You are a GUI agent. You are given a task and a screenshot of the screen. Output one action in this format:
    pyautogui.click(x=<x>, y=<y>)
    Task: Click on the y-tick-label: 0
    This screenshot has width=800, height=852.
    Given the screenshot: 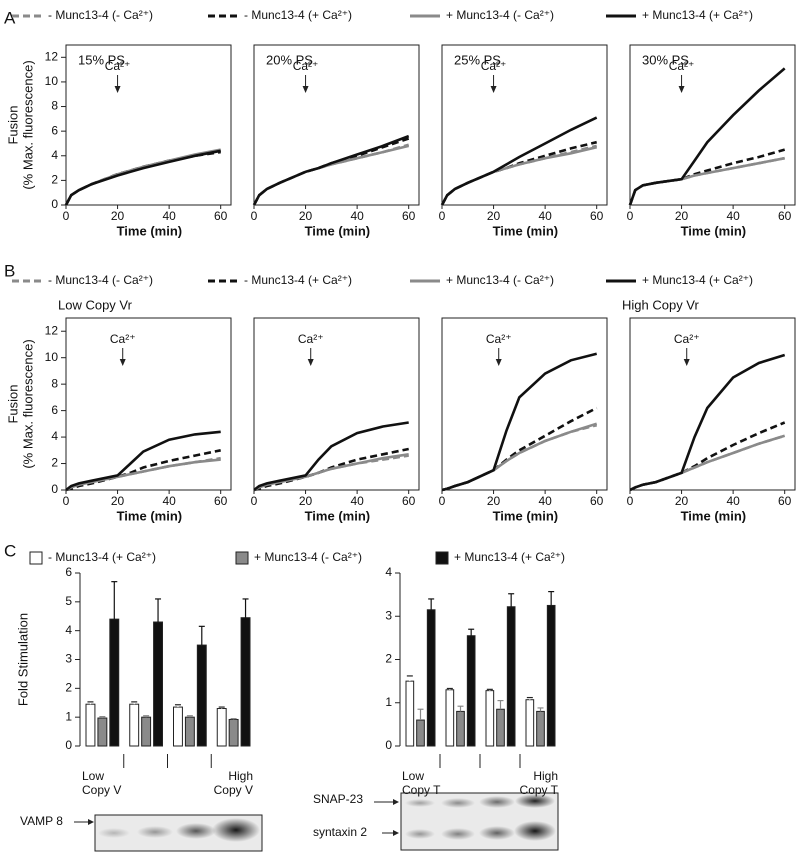 What is the action you would take?
    pyautogui.click(x=68, y=745)
    